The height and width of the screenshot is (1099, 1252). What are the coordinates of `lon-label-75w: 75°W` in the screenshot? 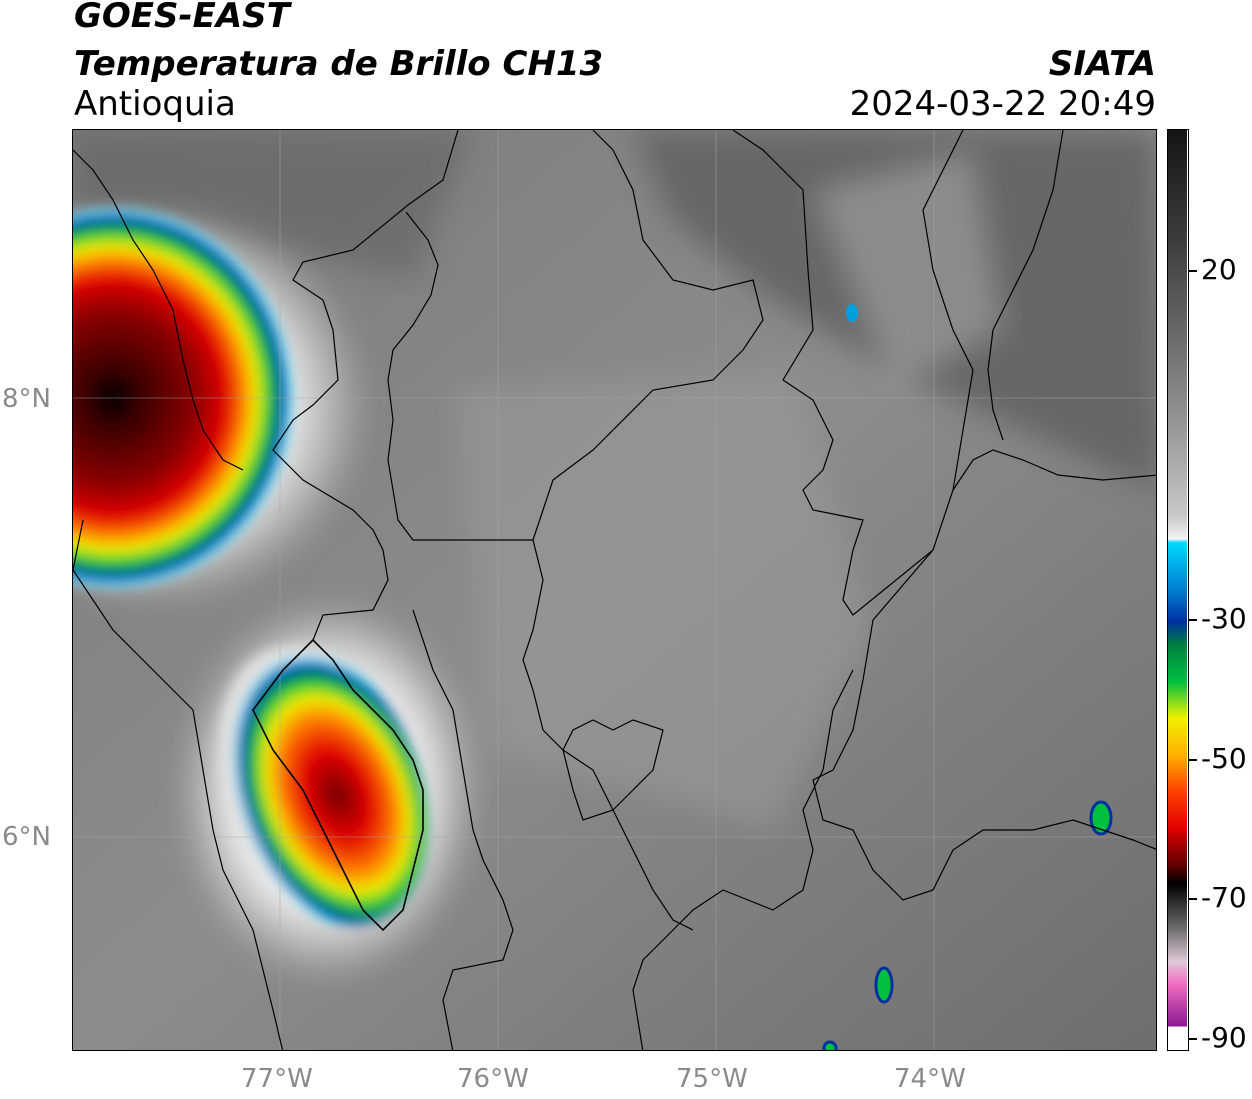 It's located at (712, 1079).